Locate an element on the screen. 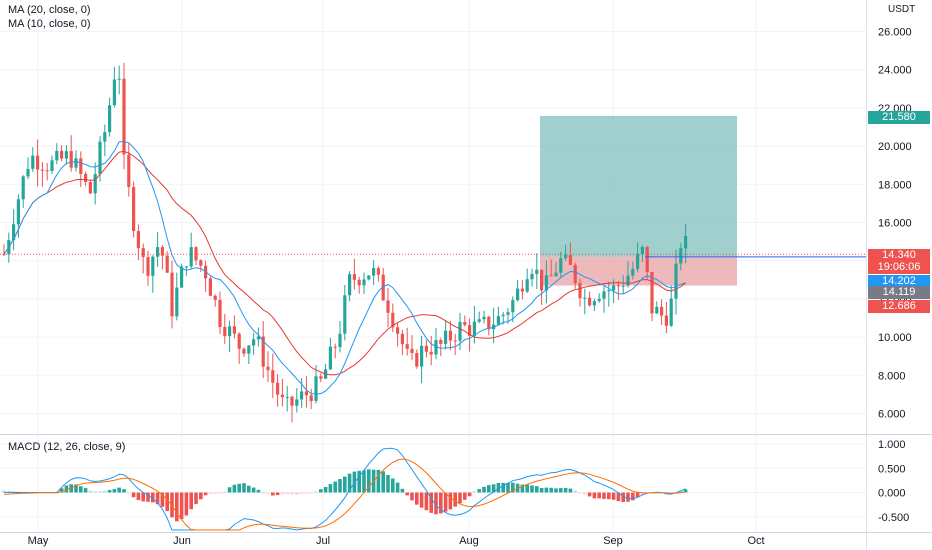  y-tick-label: 18.000 is located at coordinates (895, 185).